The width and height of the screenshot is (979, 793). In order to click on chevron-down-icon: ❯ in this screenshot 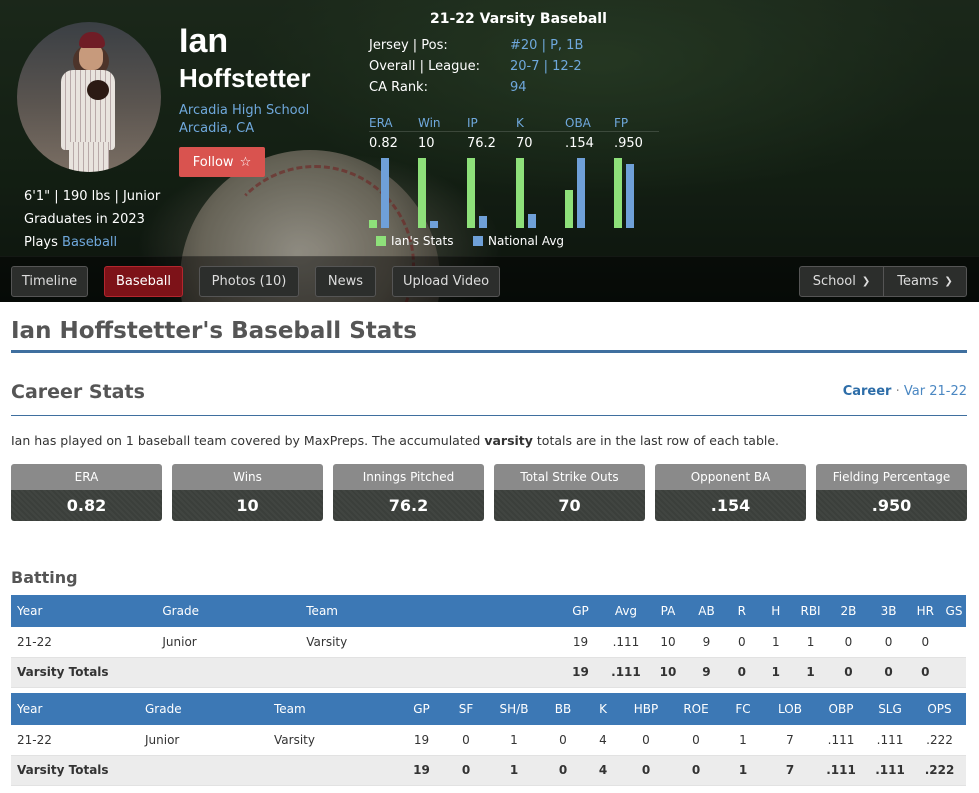, I will do `click(948, 281)`.